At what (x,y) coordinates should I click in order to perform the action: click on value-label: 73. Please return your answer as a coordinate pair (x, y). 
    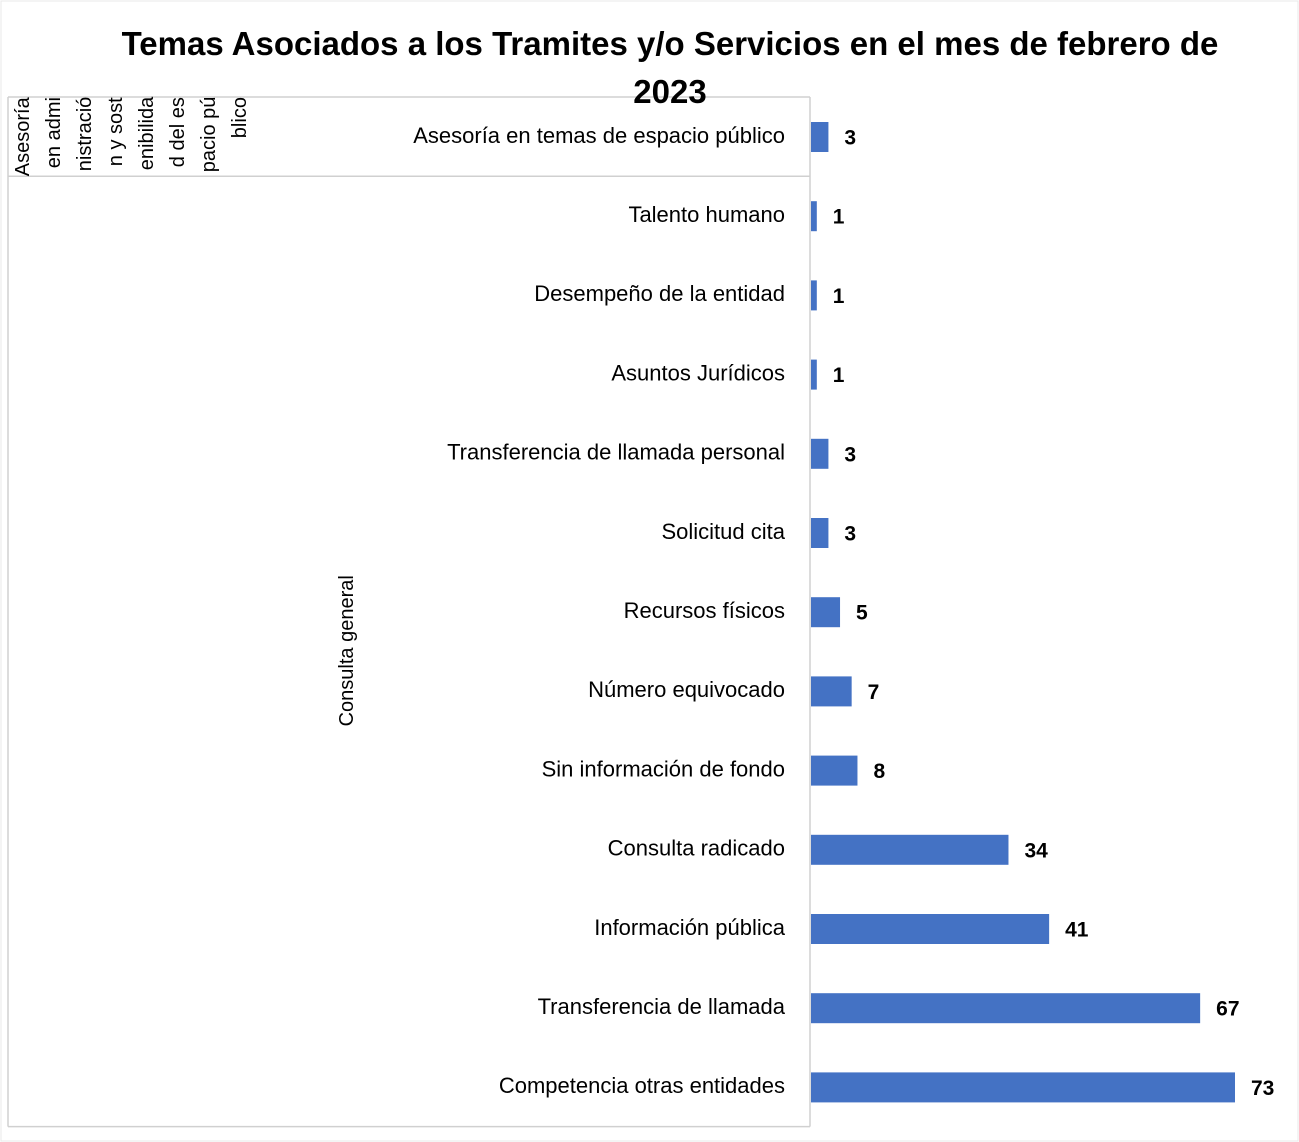
    Looking at the image, I should click on (1262, 1088).